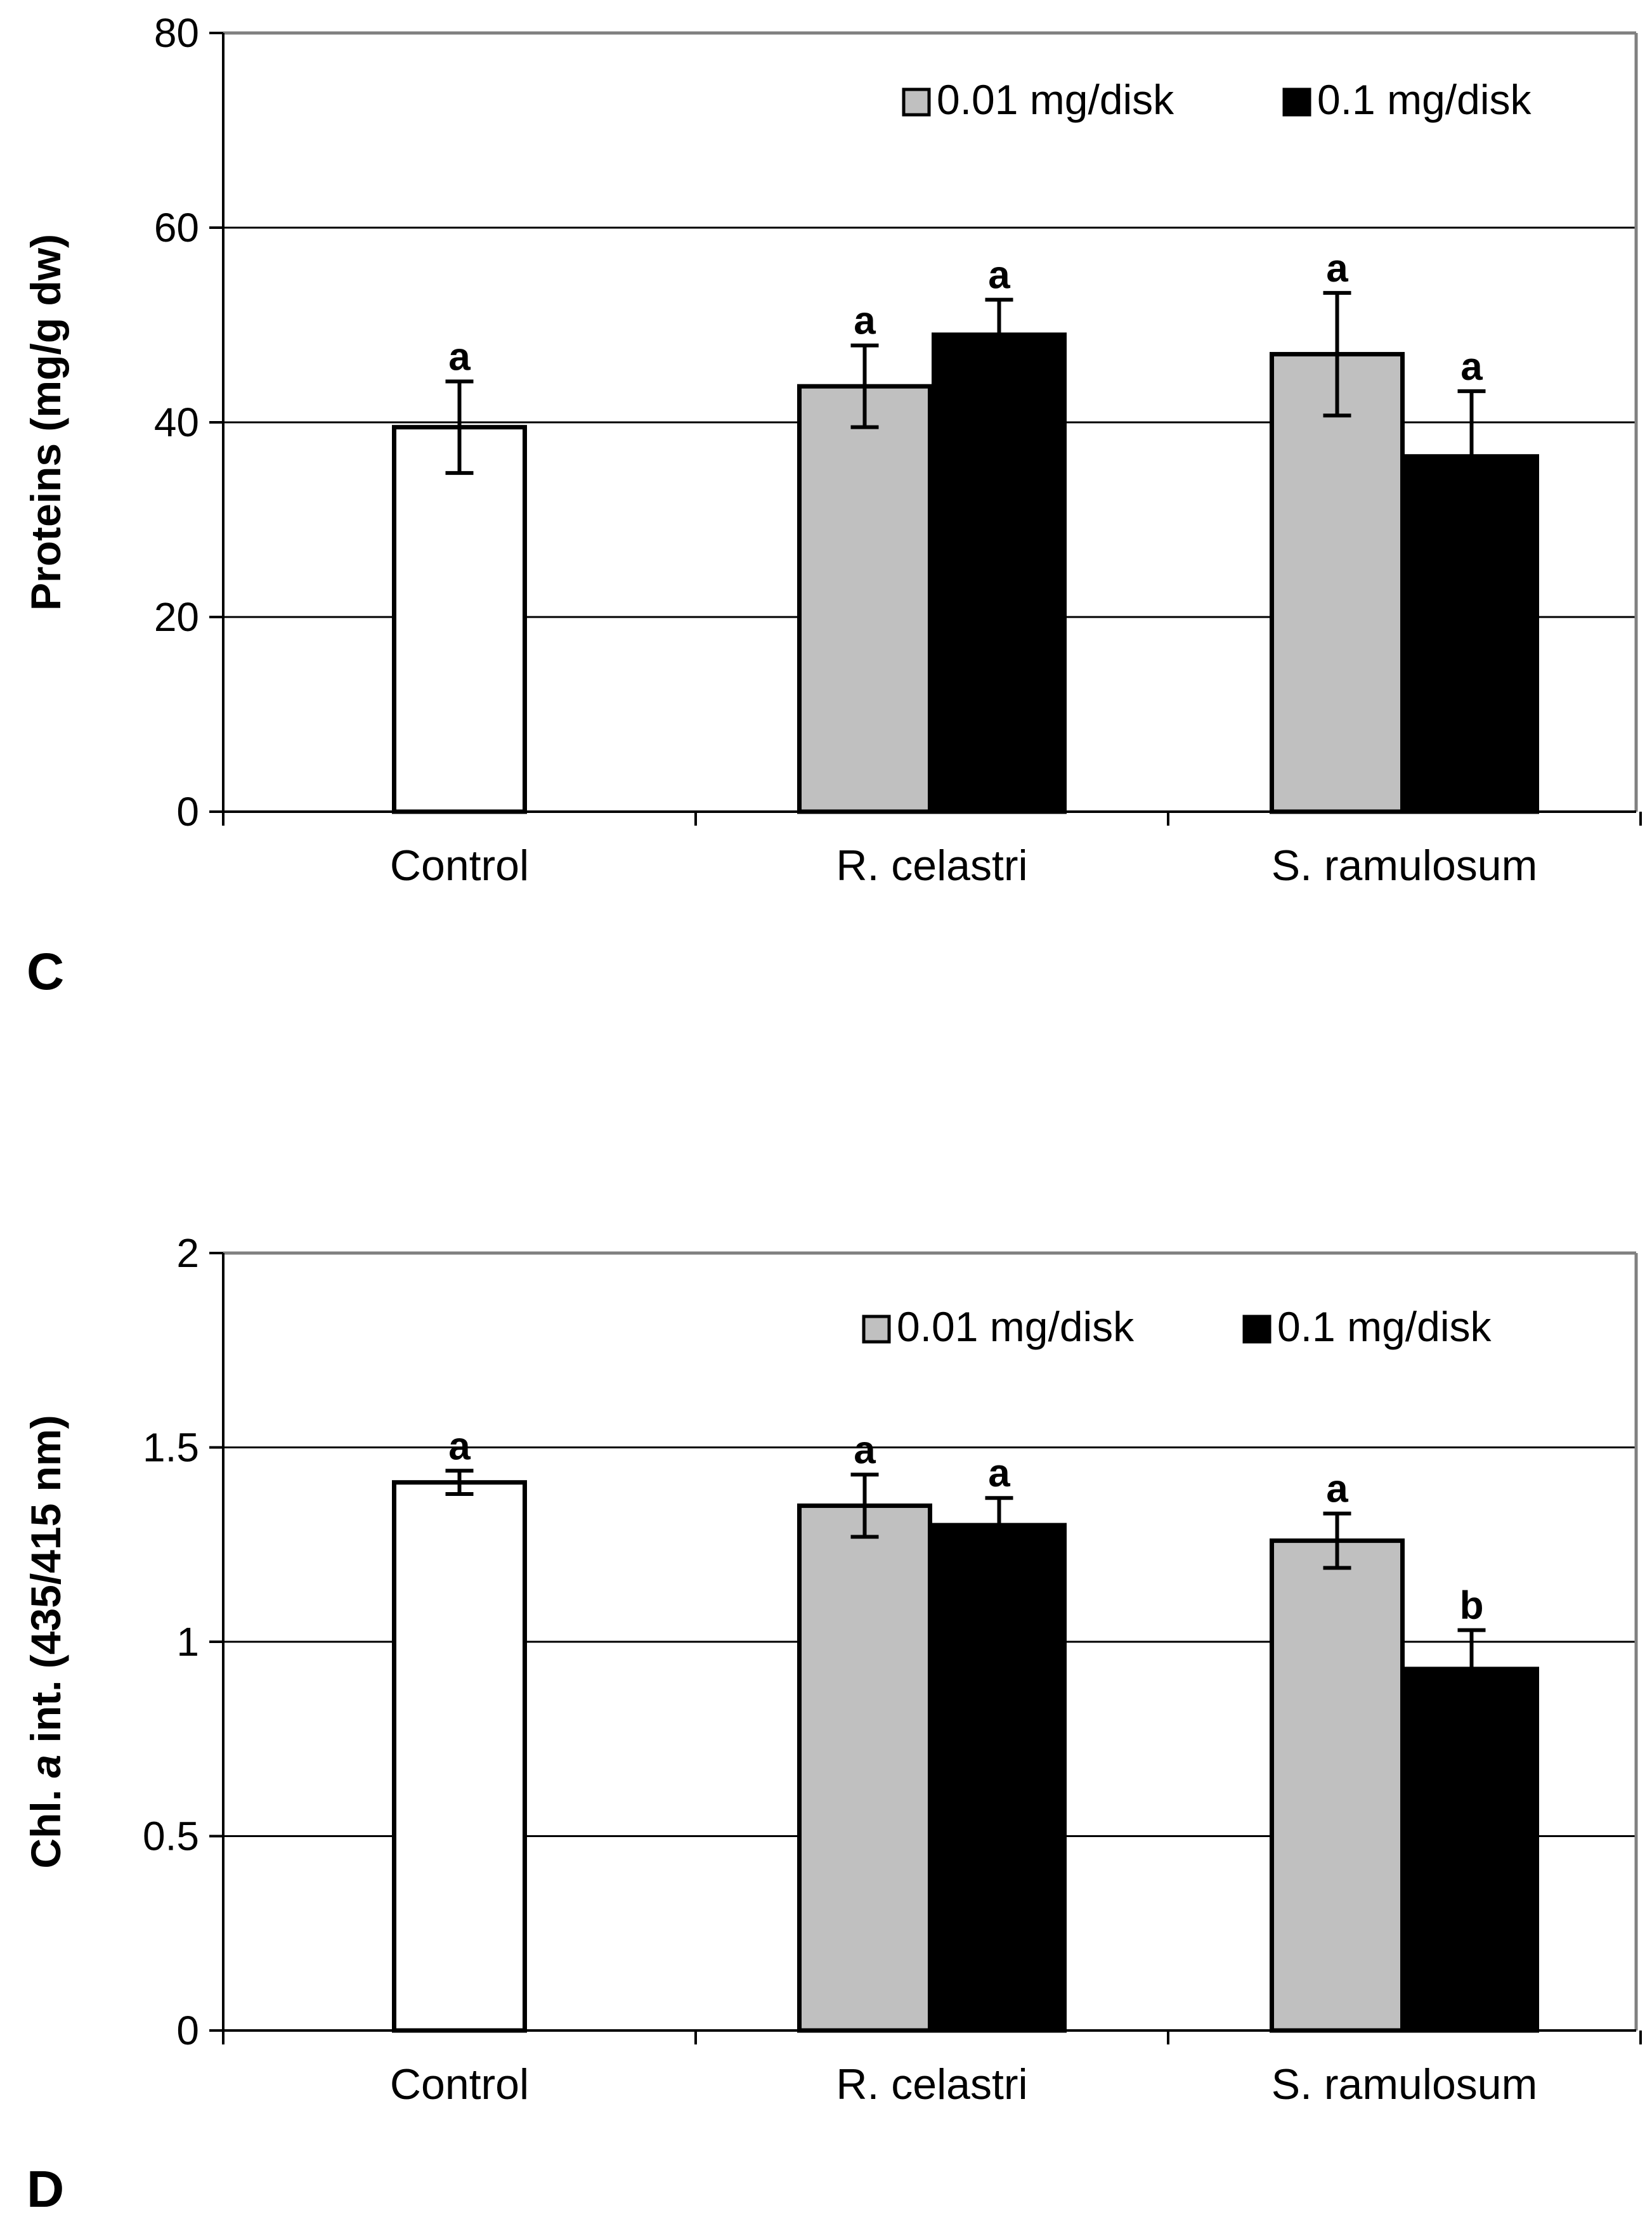 The width and height of the screenshot is (1652, 2222). I want to click on y-axis-title-italic: a, so click(45, 1767).